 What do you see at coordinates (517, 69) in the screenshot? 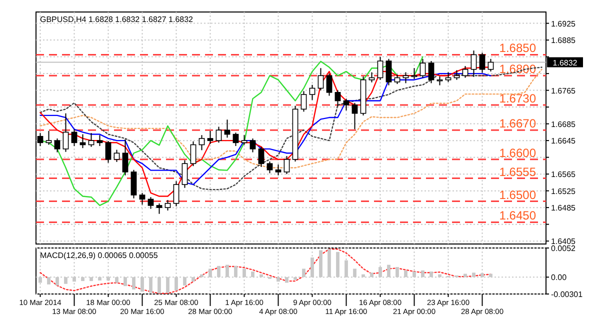
I see `ref-line-label: 1.6800` at bounding box center [517, 69].